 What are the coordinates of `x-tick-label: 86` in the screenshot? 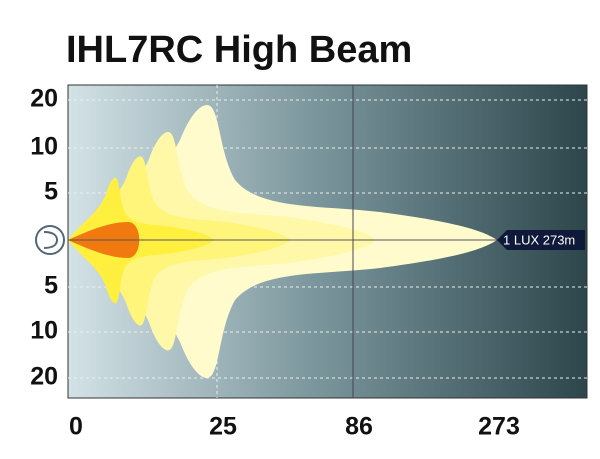 It's located at (359, 427).